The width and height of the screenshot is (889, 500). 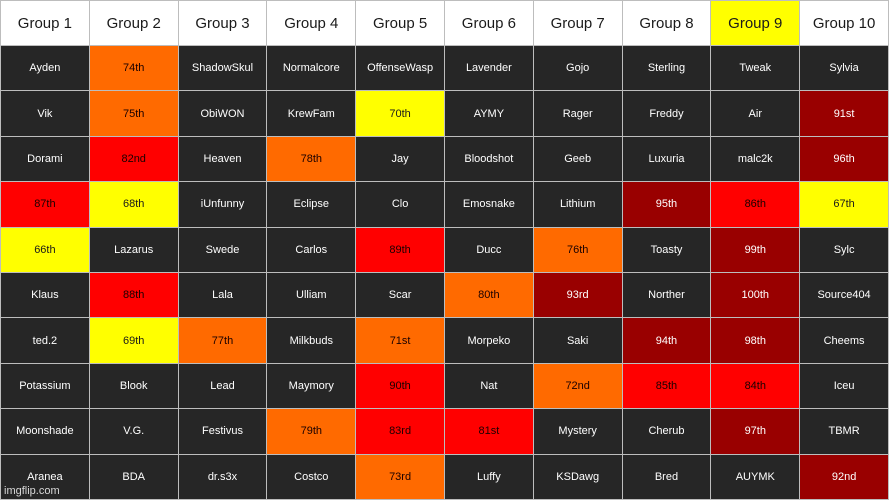 I want to click on table-cell: BDA, so click(x=133, y=476).